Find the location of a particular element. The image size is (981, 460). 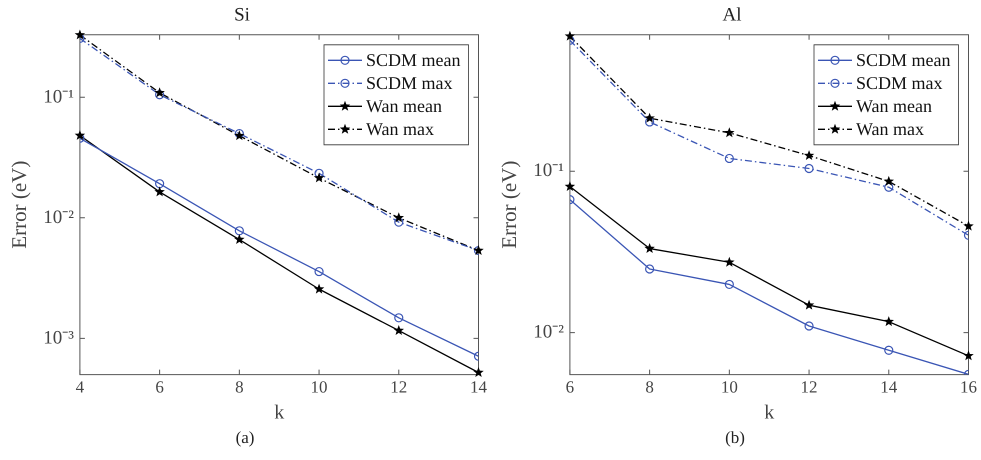

text: (a) is located at coordinates (245, 438).